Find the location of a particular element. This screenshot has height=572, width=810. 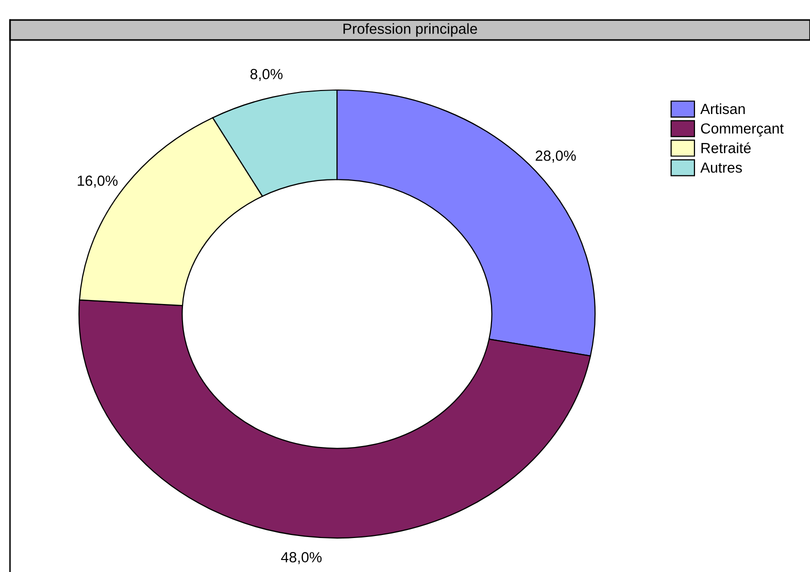

data-label: 48,0% is located at coordinates (301, 558).